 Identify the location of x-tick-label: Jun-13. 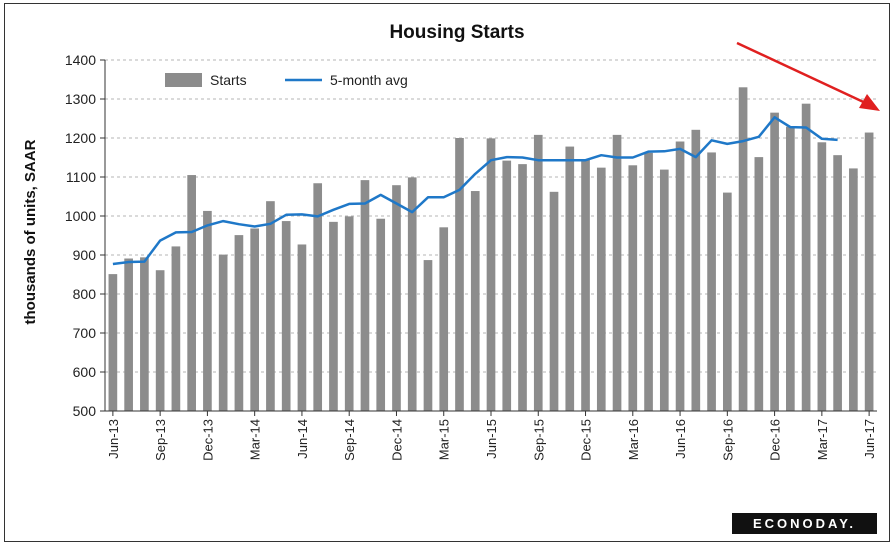
(113, 439).